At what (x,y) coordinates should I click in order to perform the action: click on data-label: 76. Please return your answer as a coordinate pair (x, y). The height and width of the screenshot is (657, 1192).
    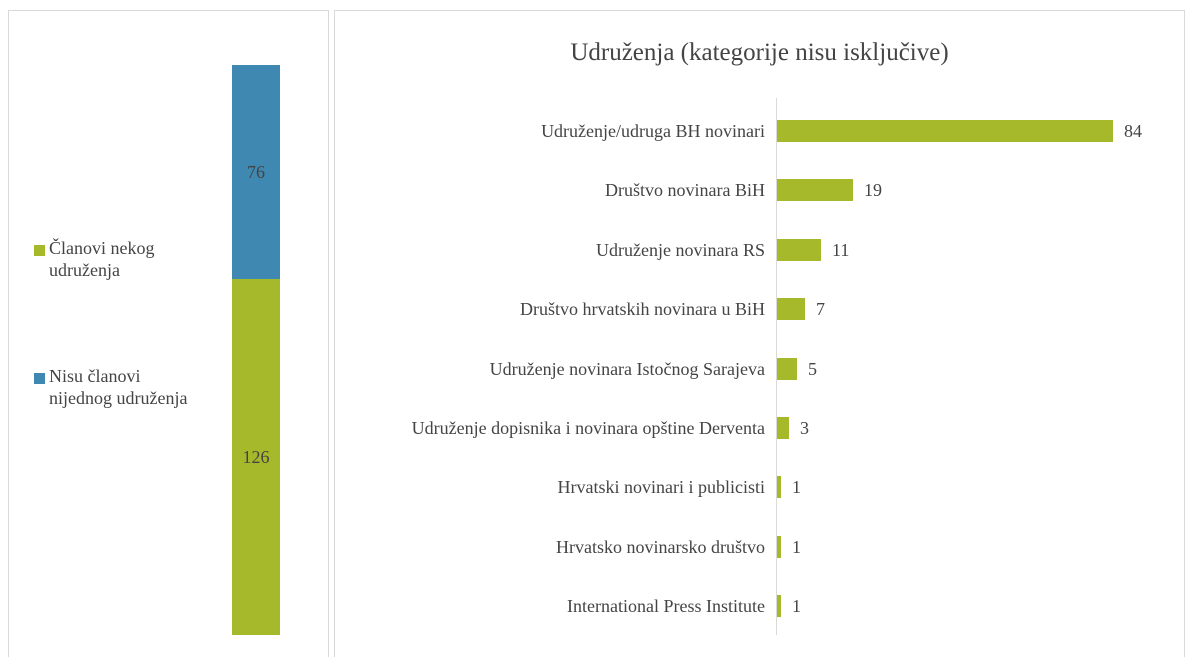
    Looking at the image, I should click on (256, 172).